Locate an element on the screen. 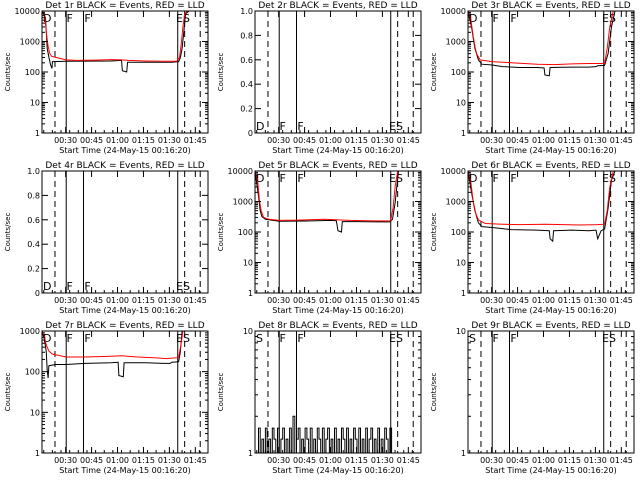 The height and width of the screenshot is (480, 640). panel-title: Det 2r BLACK = Events, RED = LLD is located at coordinates (337, 6).